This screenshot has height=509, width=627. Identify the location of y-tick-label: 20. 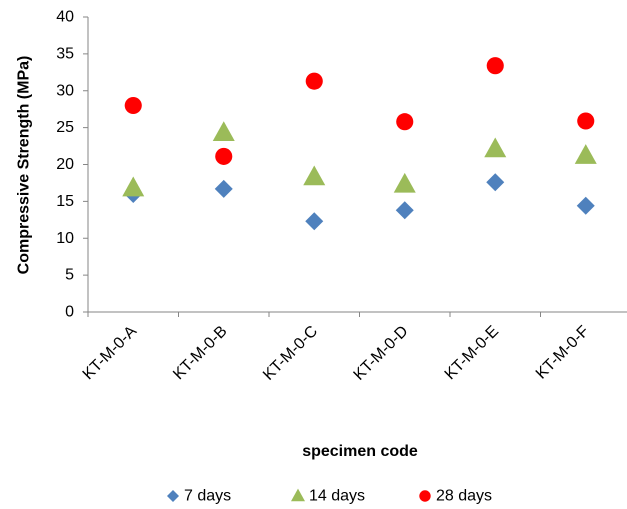
(65, 164).